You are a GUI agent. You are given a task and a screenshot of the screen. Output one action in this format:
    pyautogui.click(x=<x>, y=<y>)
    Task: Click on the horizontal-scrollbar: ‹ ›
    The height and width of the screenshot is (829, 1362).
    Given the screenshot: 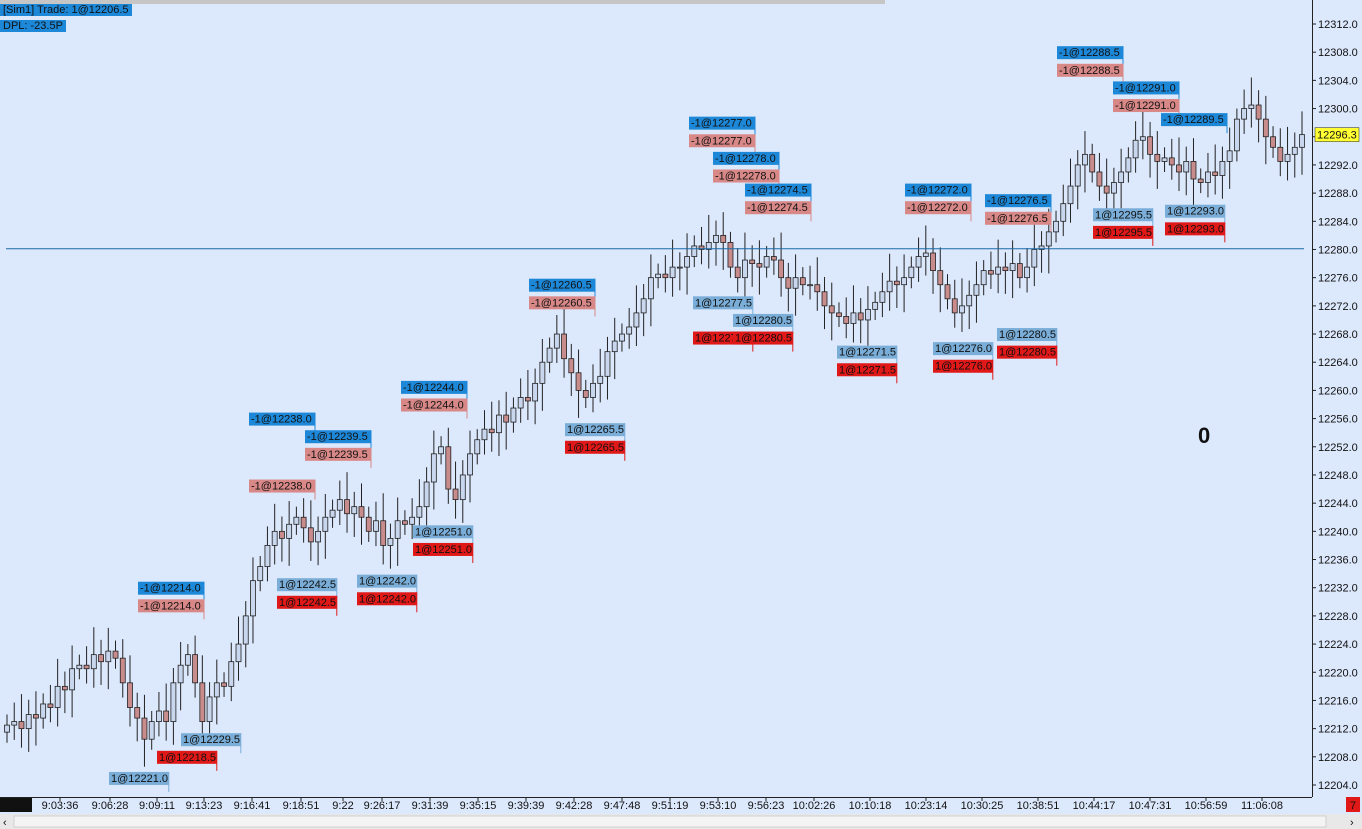 What is the action you would take?
    pyautogui.click(x=681, y=821)
    